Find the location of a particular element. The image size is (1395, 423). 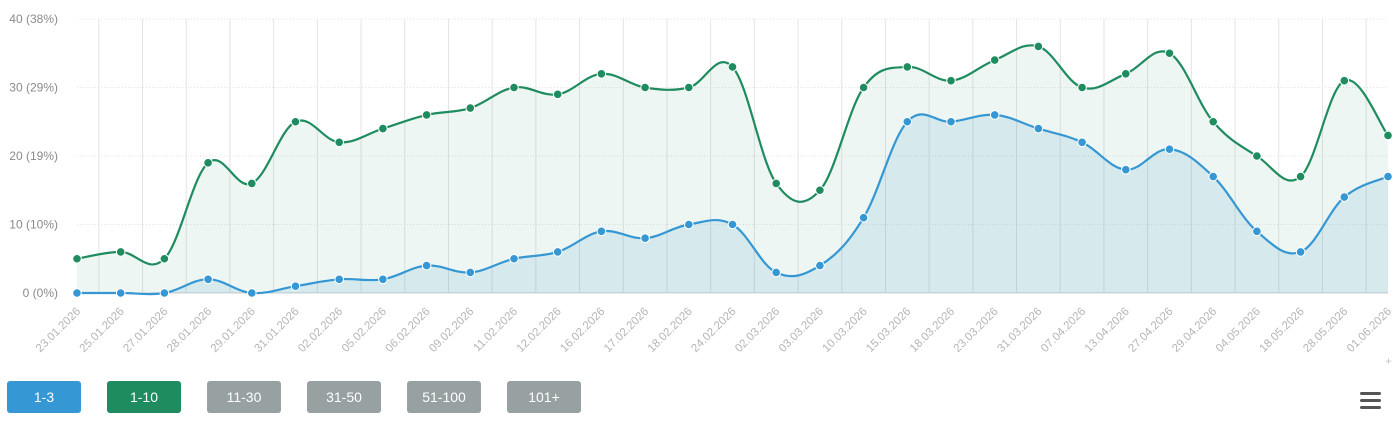

x-tick-label: 24.02.2026 is located at coordinates (713, 330).